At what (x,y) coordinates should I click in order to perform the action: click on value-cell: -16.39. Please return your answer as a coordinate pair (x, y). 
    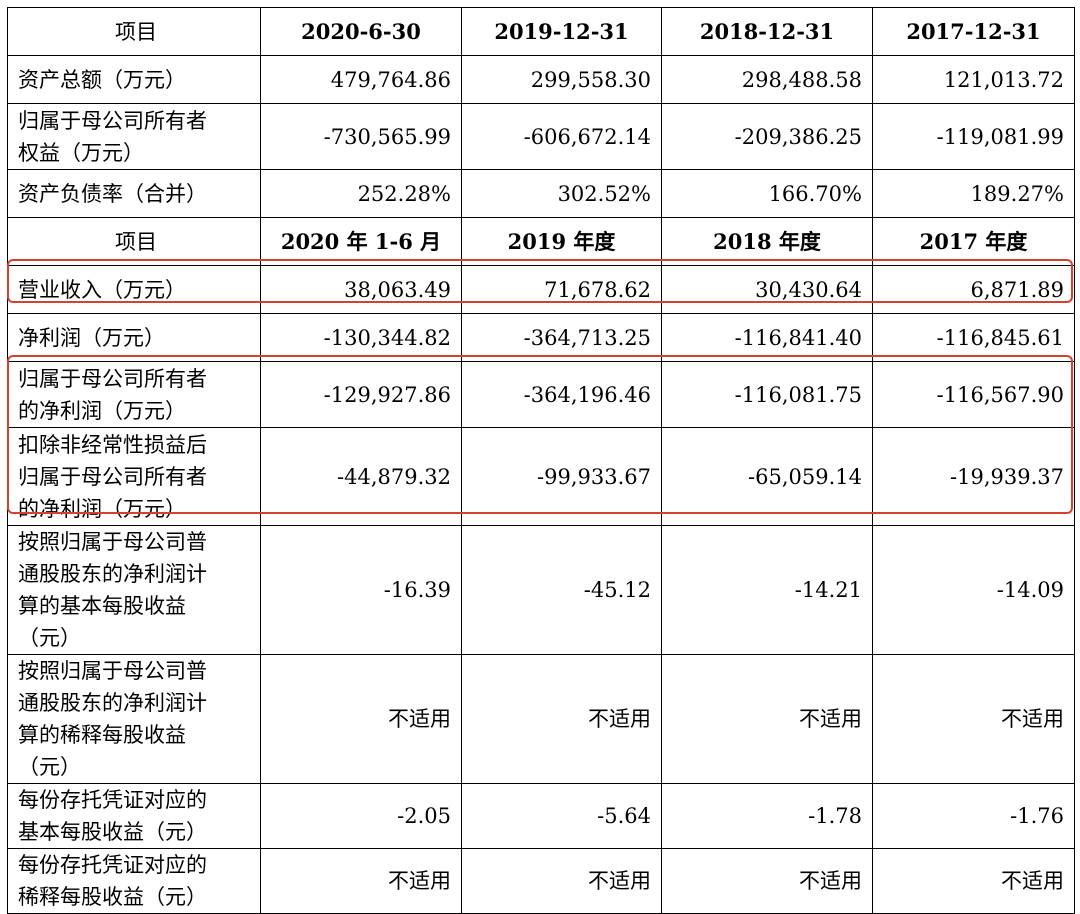
    Looking at the image, I should click on (361, 590).